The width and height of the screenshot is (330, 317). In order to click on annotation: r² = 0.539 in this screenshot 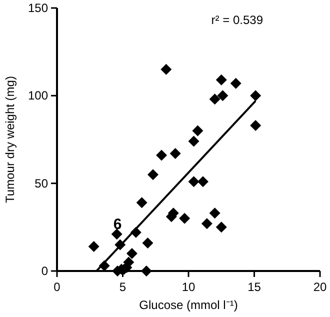, I will do `click(237, 20)`.